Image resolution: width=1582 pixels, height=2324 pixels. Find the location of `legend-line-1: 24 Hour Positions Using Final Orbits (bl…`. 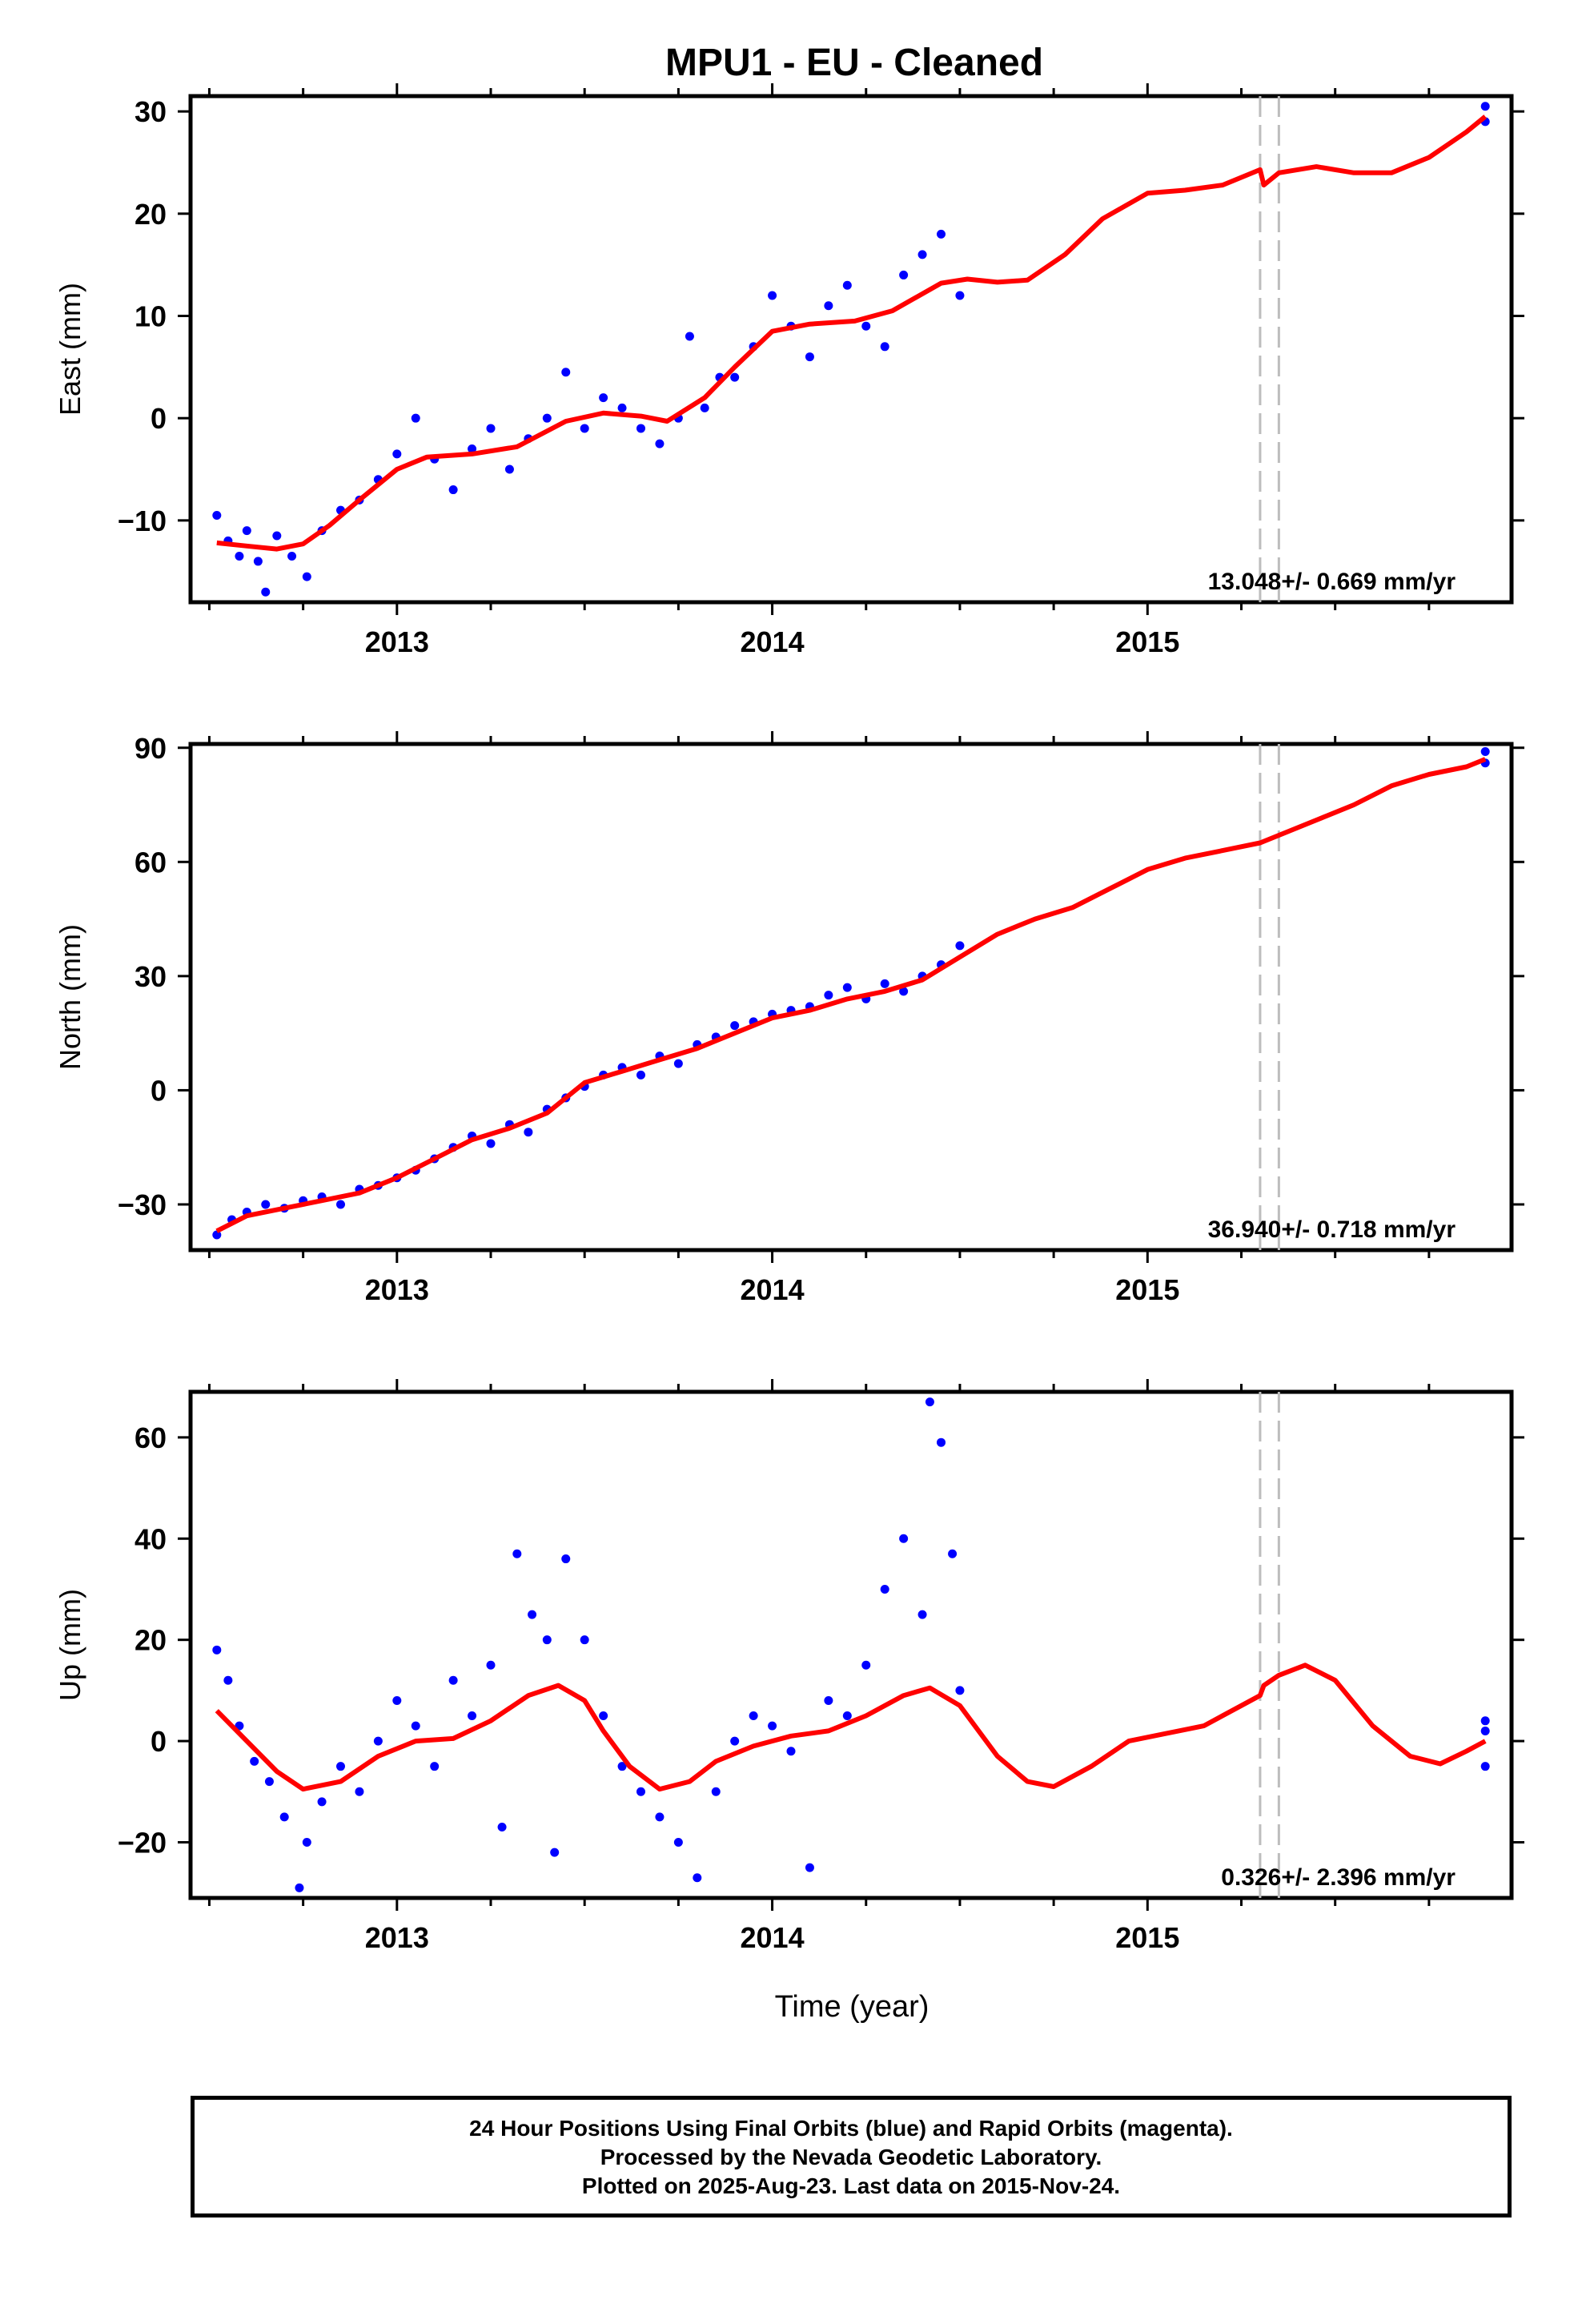

legend-line-1: 24 Hour Positions Using Final Orbits (bl… is located at coordinates (851, 2128).